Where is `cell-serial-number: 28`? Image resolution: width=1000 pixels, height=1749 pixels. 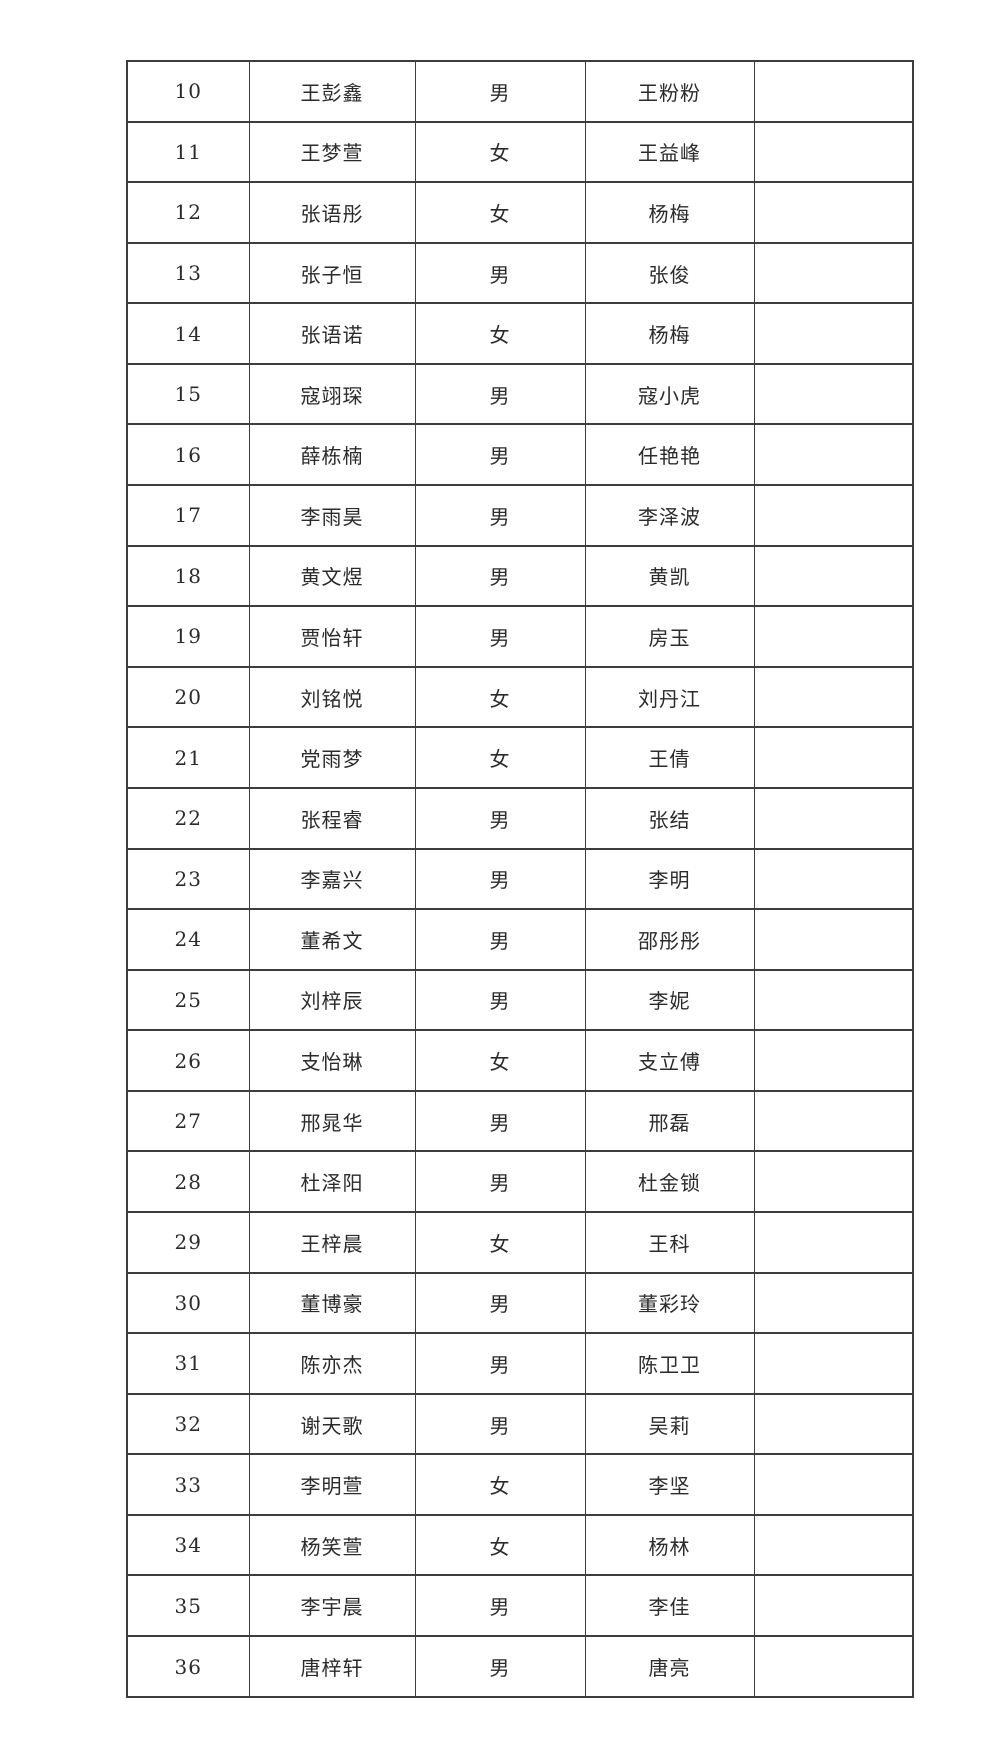
cell-serial-number: 28 is located at coordinates (188, 1181).